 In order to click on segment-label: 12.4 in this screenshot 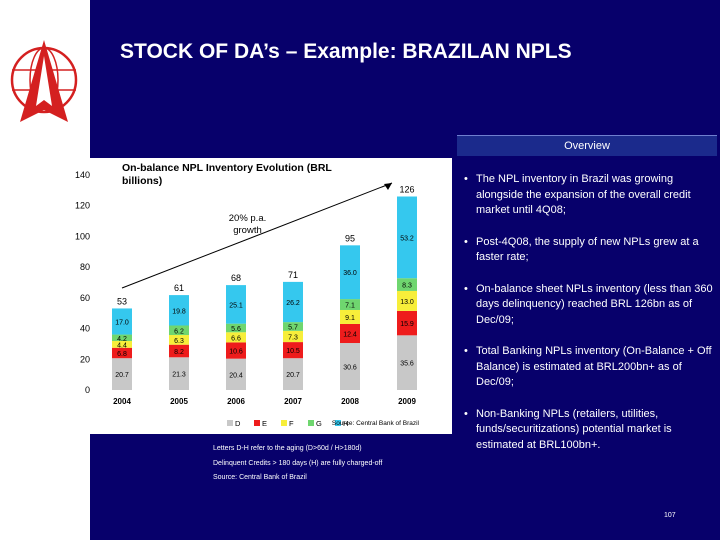, I will do `click(350, 334)`.